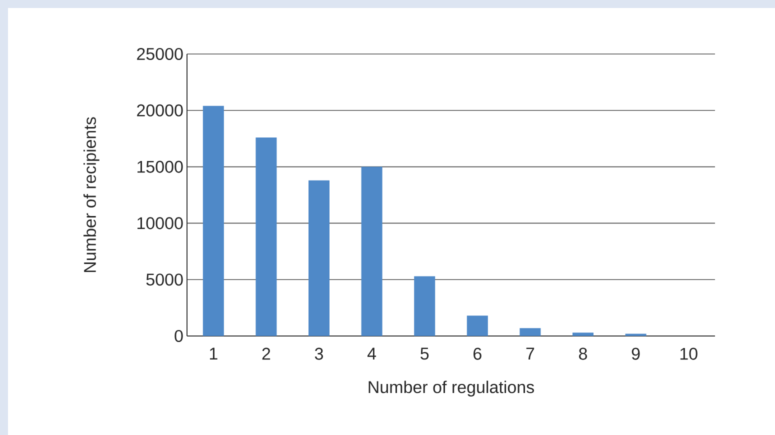 Image resolution: width=775 pixels, height=435 pixels. I want to click on y-tick-label: 20000, so click(160, 110).